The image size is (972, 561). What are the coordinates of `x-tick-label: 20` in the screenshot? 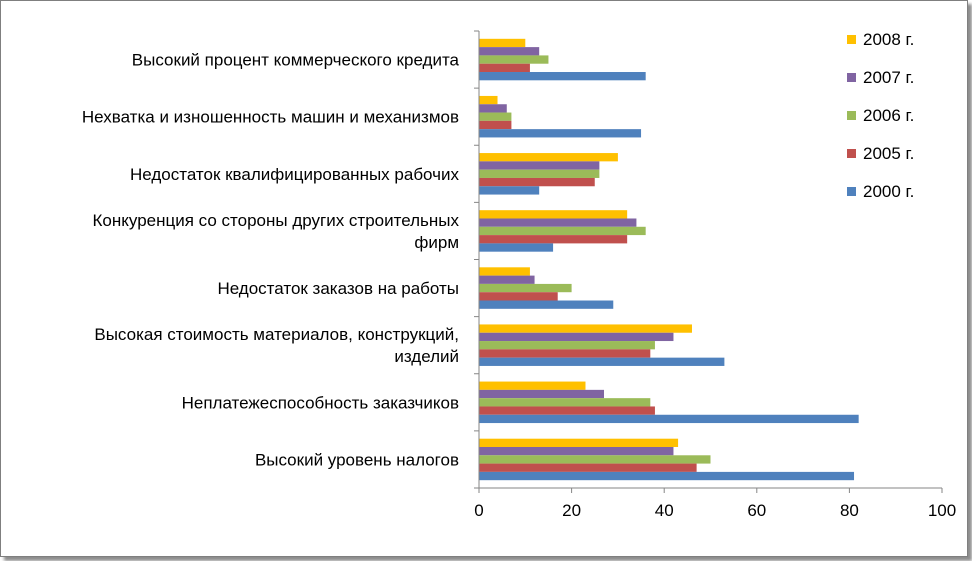 It's located at (571, 510).